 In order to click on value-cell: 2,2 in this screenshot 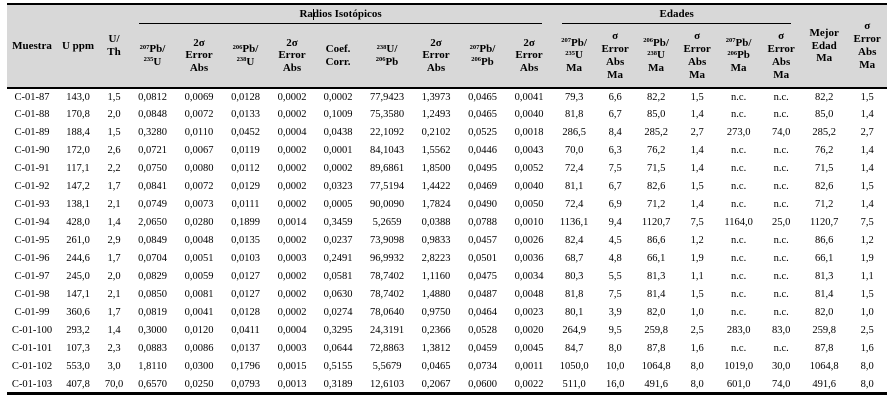, I will do `click(114, 169)`.